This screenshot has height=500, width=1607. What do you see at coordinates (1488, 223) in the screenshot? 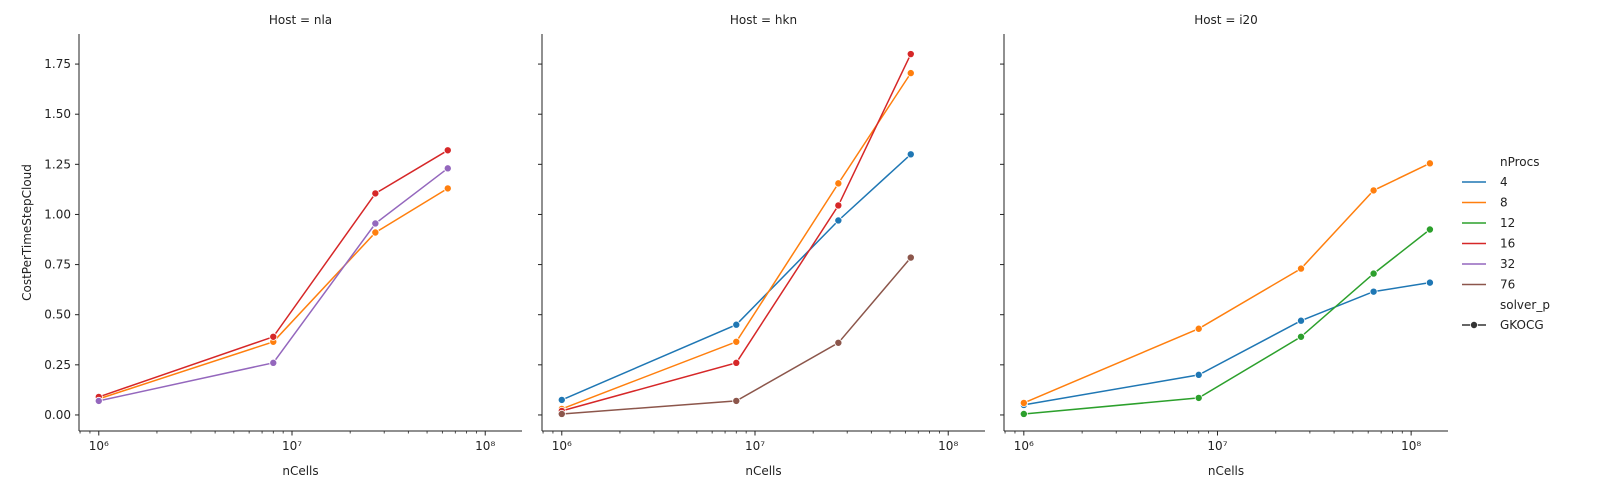
I see `legend-item: 12` at bounding box center [1488, 223].